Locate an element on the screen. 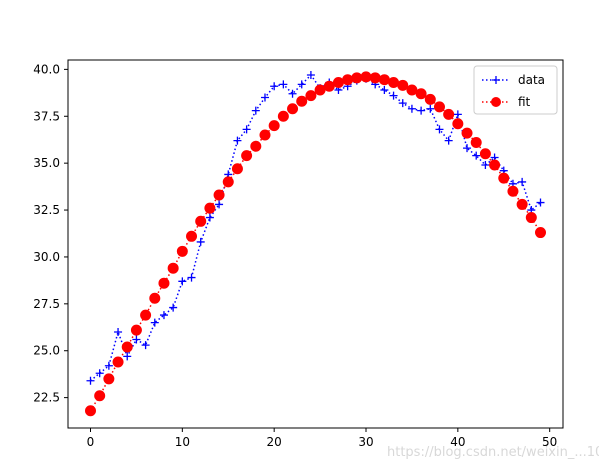  legend-label: fit is located at coordinates (524, 102).